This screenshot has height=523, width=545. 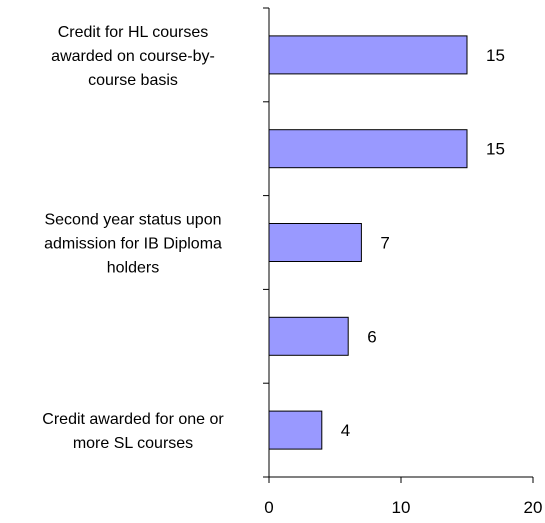 I want to click on category-label-5-line-1: Credit awarded for one or, so click(x=133, y=419).